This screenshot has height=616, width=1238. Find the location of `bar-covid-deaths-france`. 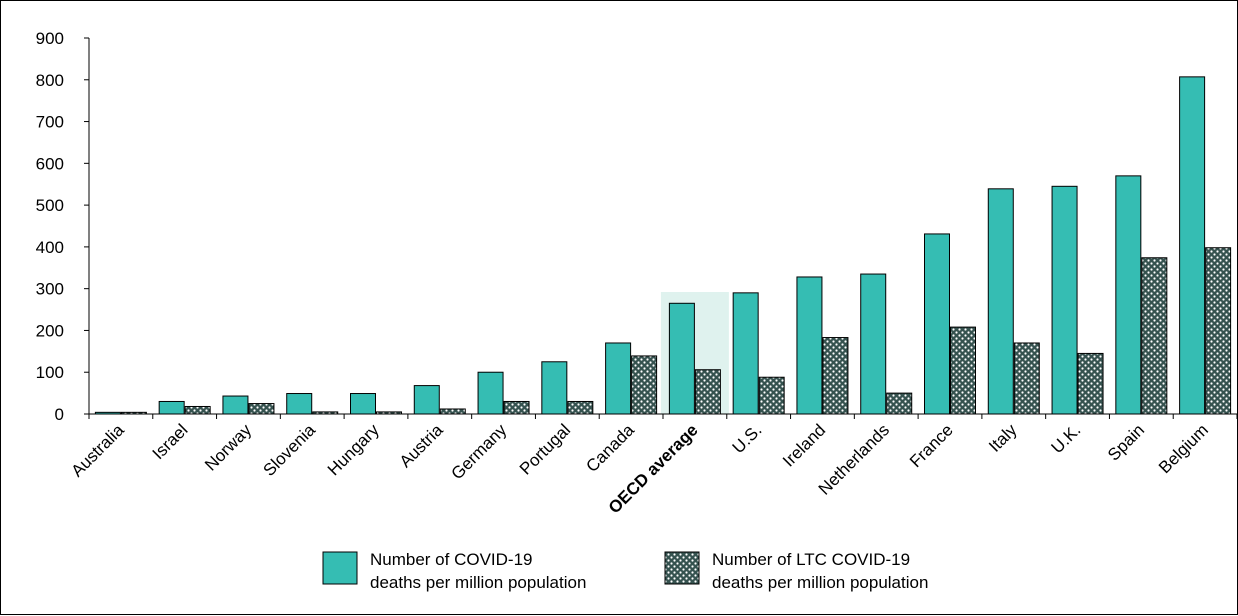

bar-covid-deaths-france is located at coordinates (937, 324).